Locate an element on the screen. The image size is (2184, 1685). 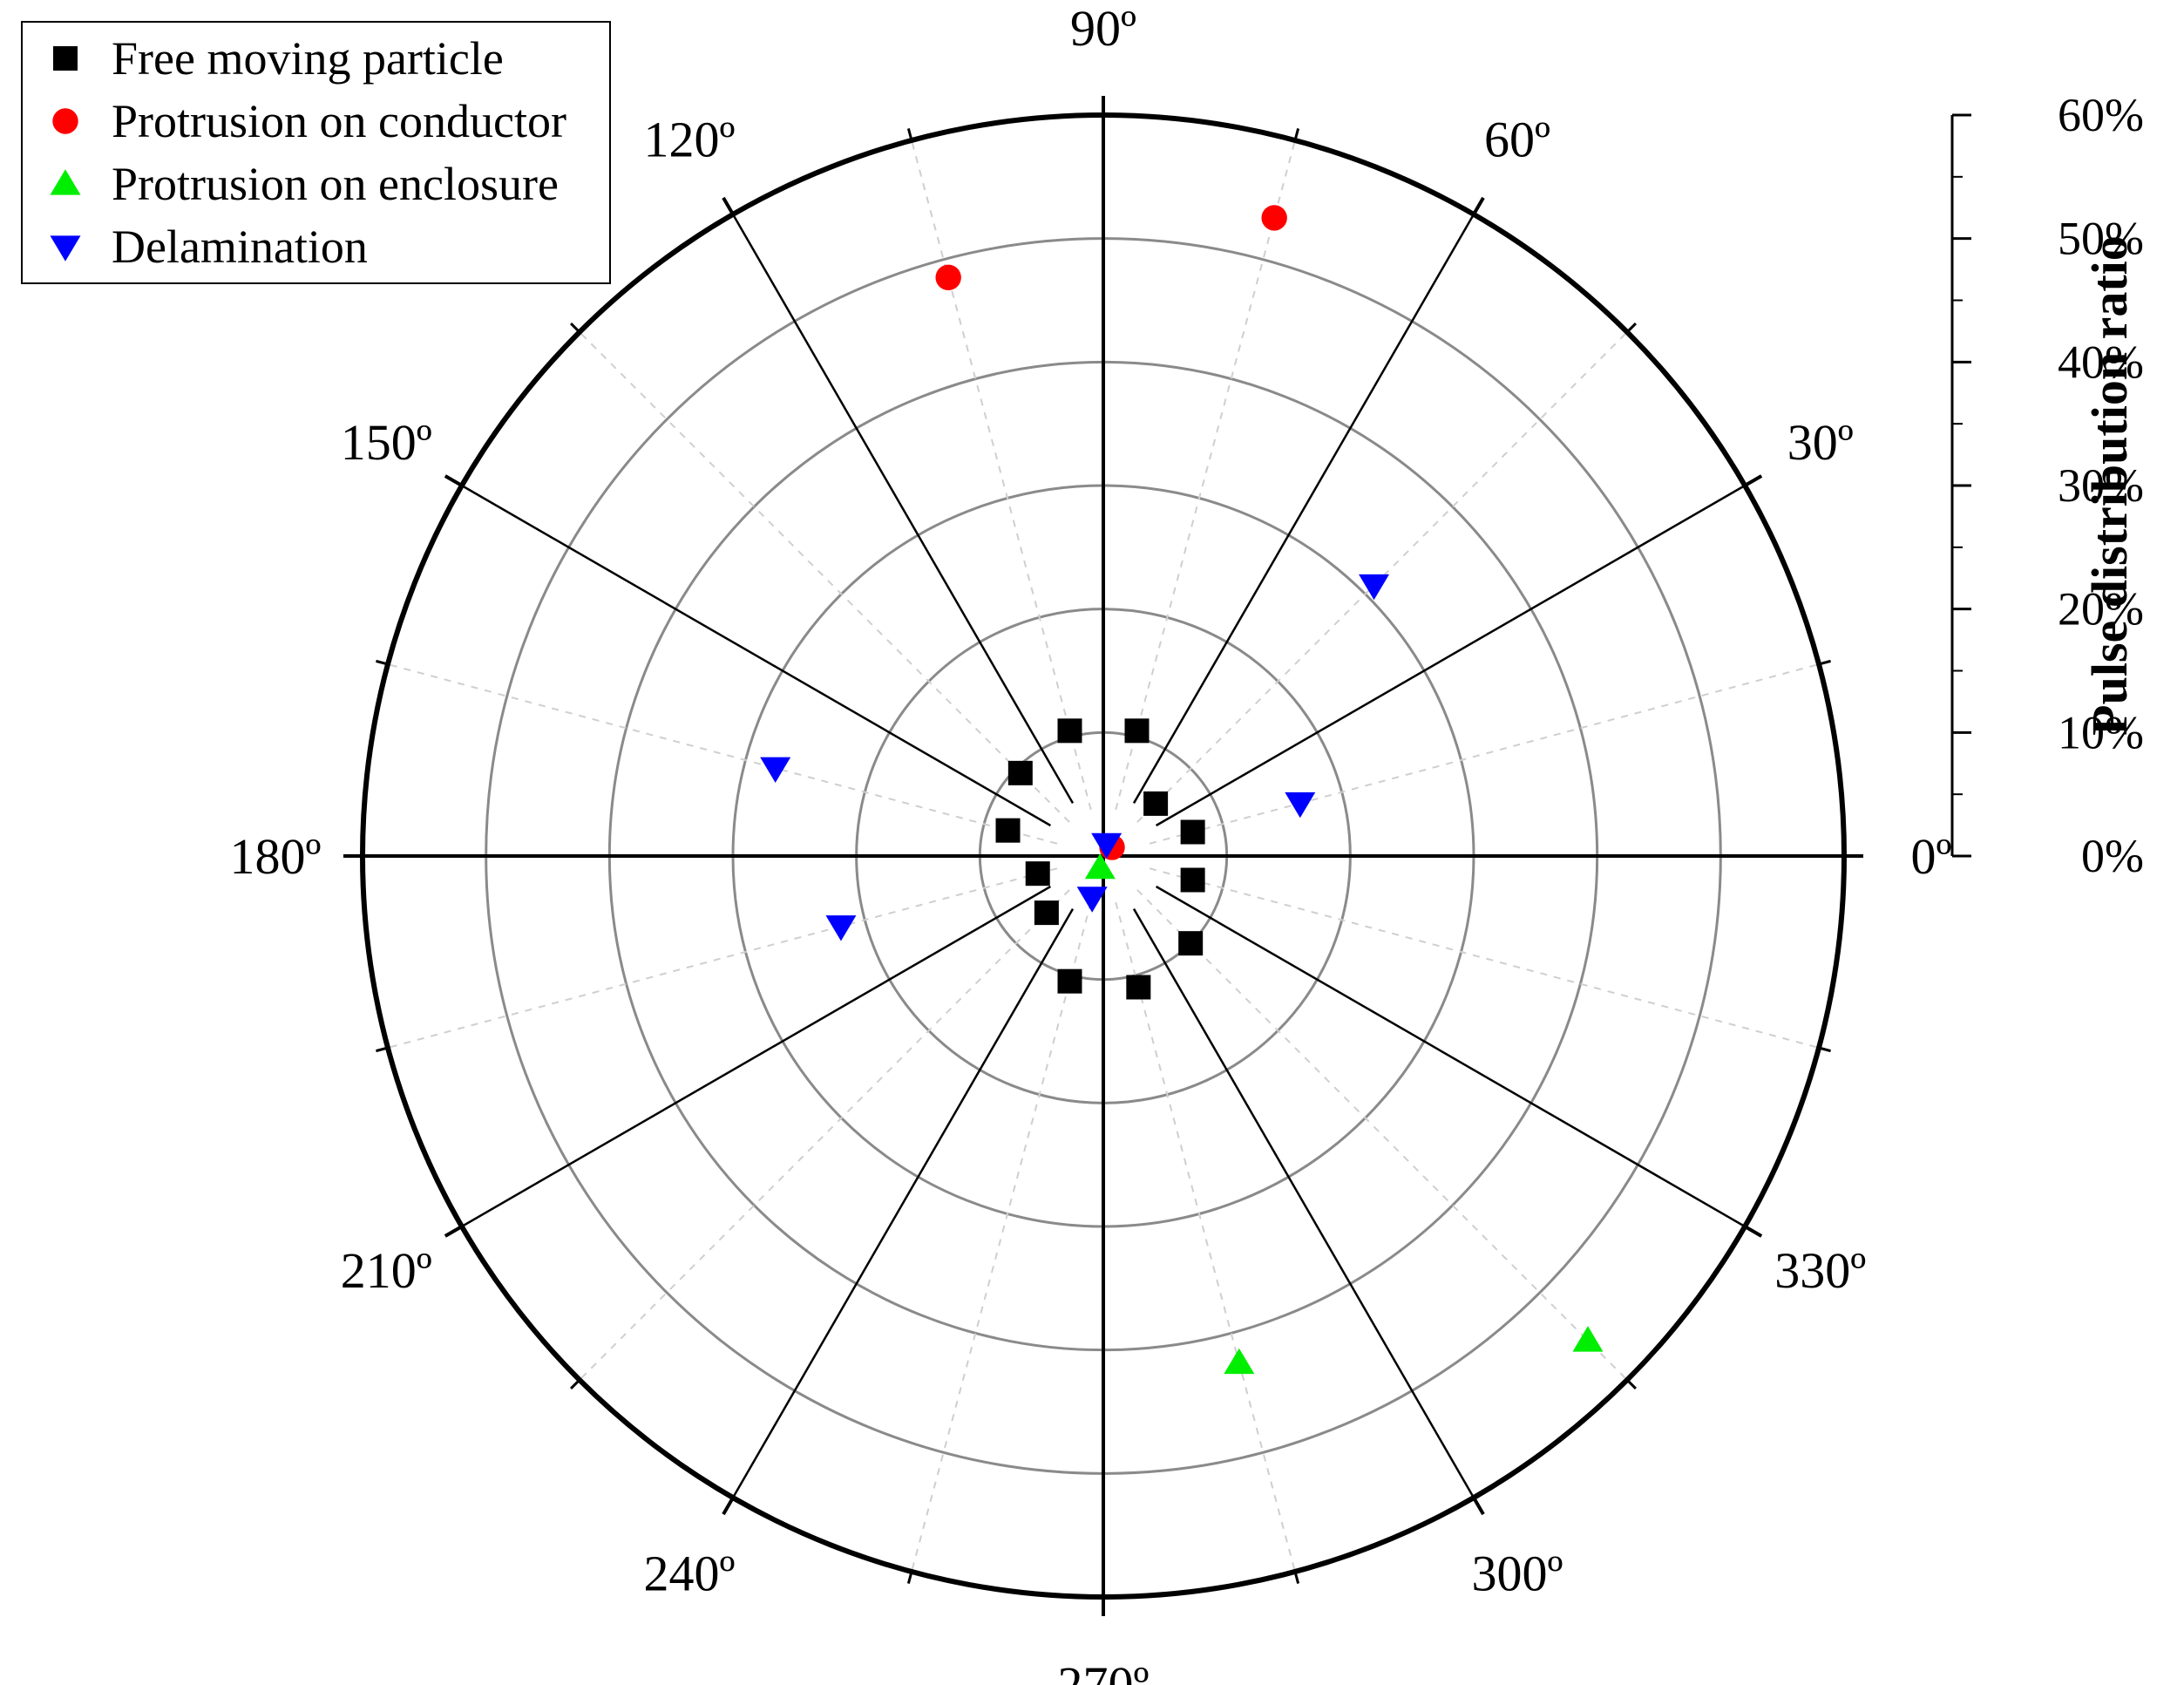
angle-tick-label: 330º is located at coordinates (1820, 1270).